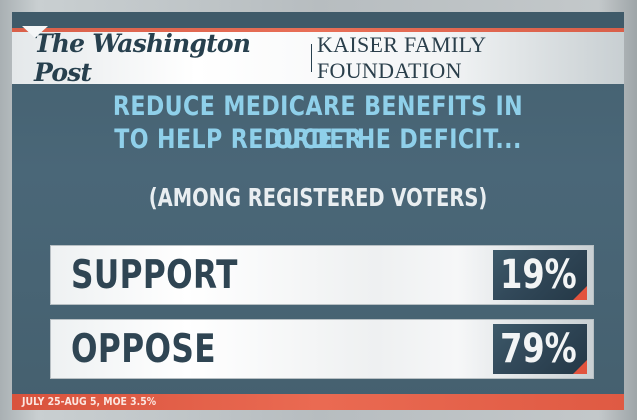 Image resolution: width=637 pixels, height=420 pixels. What do you see at coordinates (401, 57) in the screenshot?
I see `partner-name: KAISER FAMILY FOUNDATION` at bounding box center [401, 57].